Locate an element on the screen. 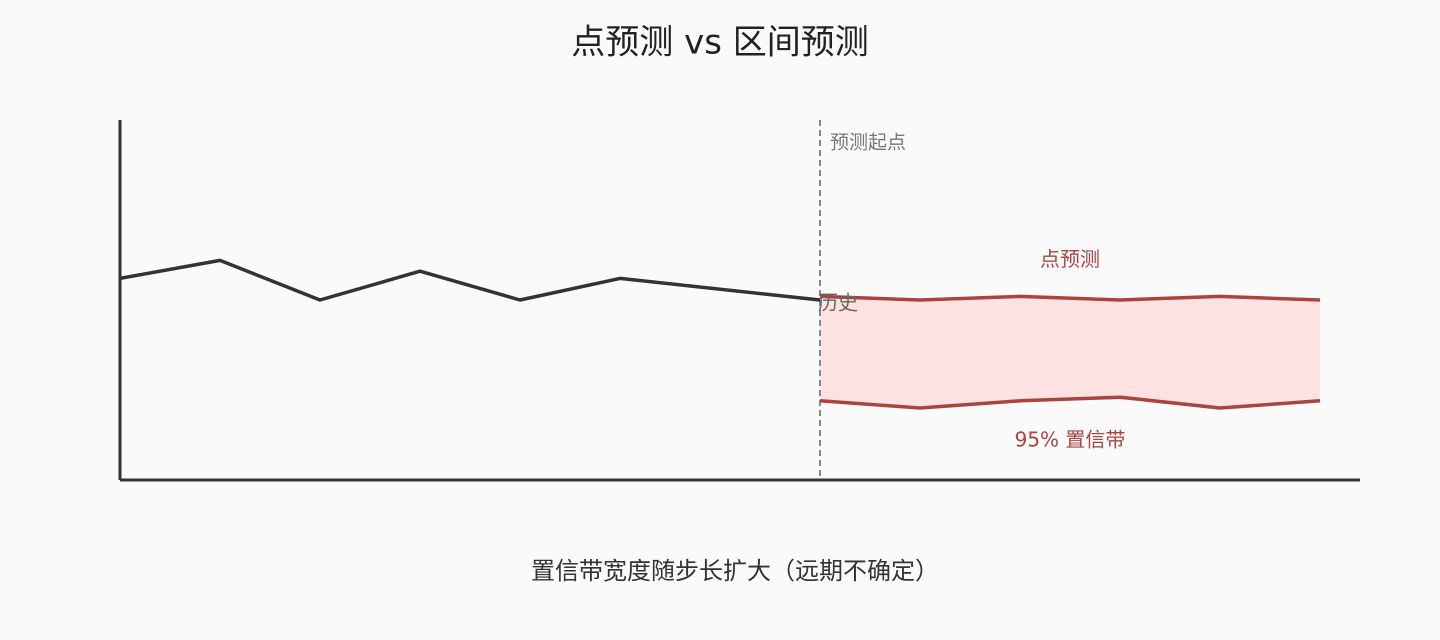  series-label: 历史 is located at coordinates (838, 303).